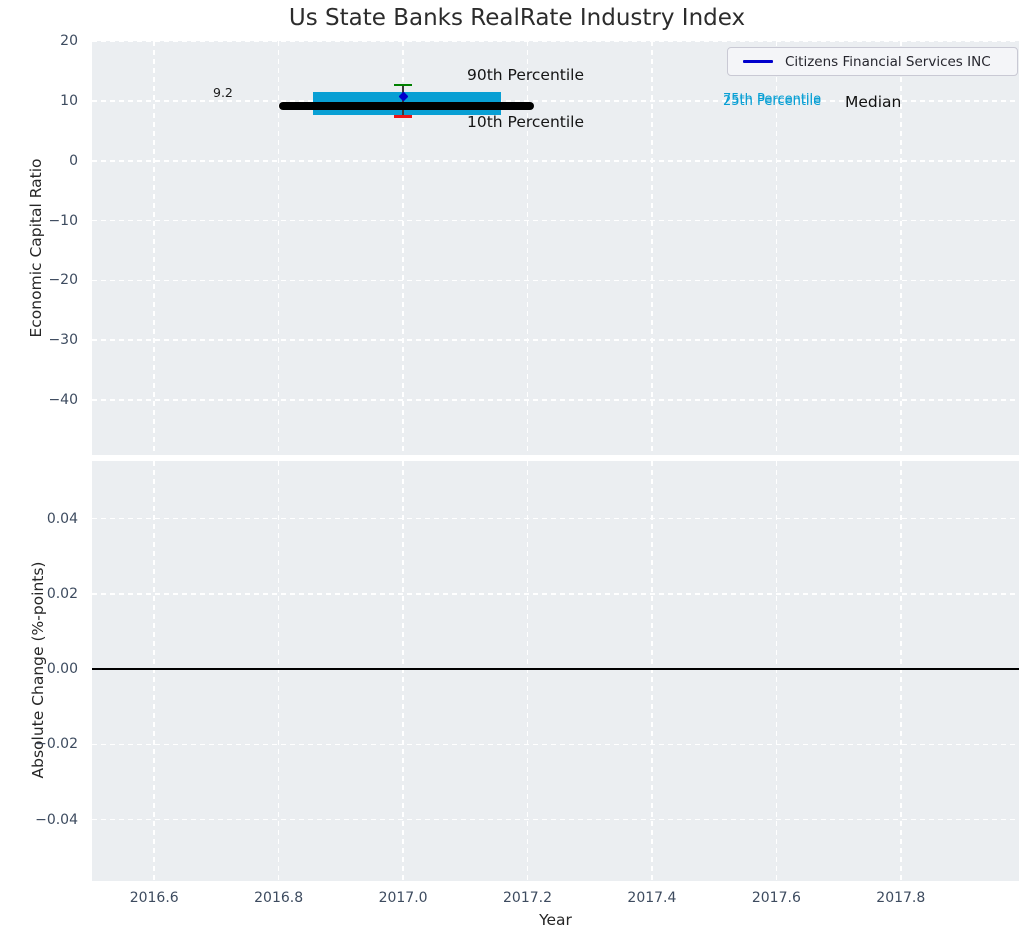 The width and height of the screenshot is (1034, 942). What do you see at coordinates (758, 61) in the screenshot?
I see `legend-line-swatch` at bounding box center [758, 61].